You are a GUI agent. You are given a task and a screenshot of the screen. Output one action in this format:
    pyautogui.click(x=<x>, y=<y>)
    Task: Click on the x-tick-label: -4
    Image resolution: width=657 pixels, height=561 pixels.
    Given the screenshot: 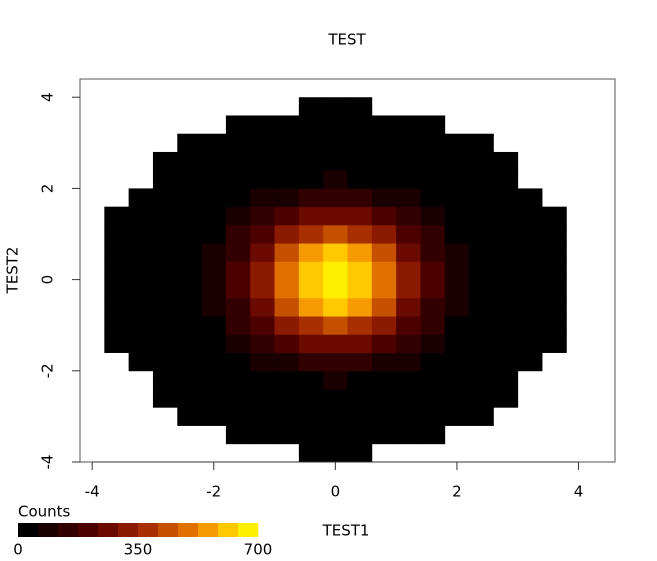 What is the action you would take?
    pyautogui.click(x=92, y=492)
    